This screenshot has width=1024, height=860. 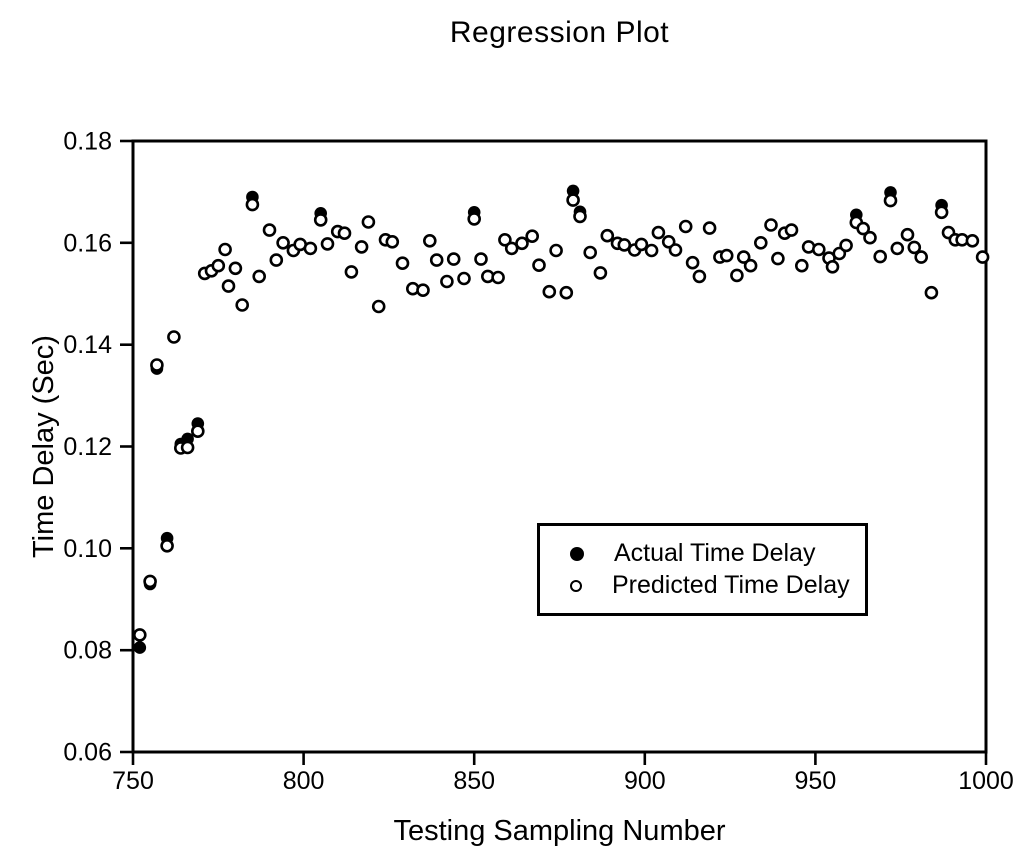 I want to click on x-tick-label: 900, so click(x=645, y=781).